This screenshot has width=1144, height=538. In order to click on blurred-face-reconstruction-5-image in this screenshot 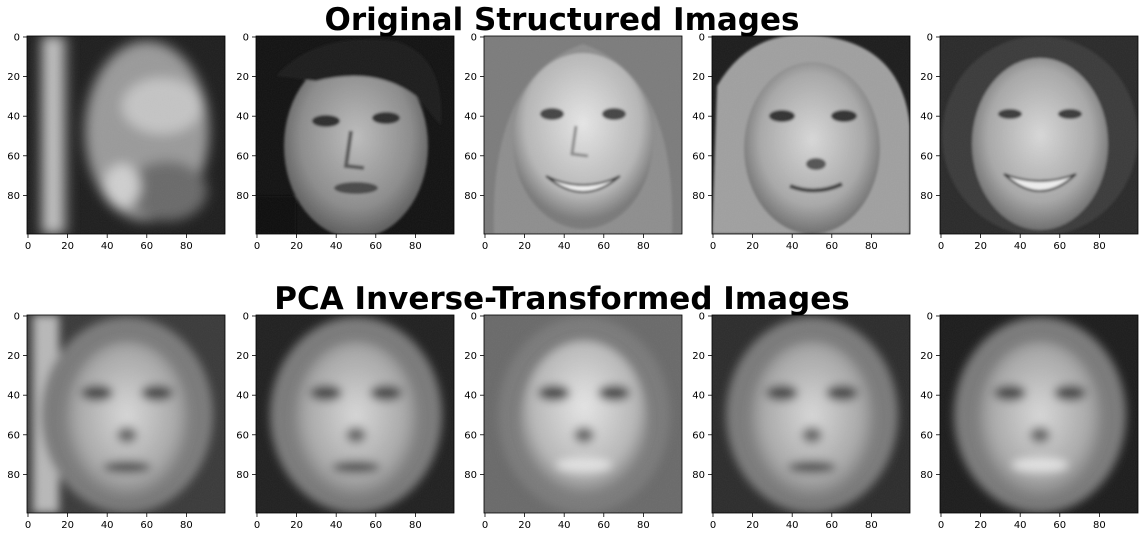, I will do `click(1039, 414)`.